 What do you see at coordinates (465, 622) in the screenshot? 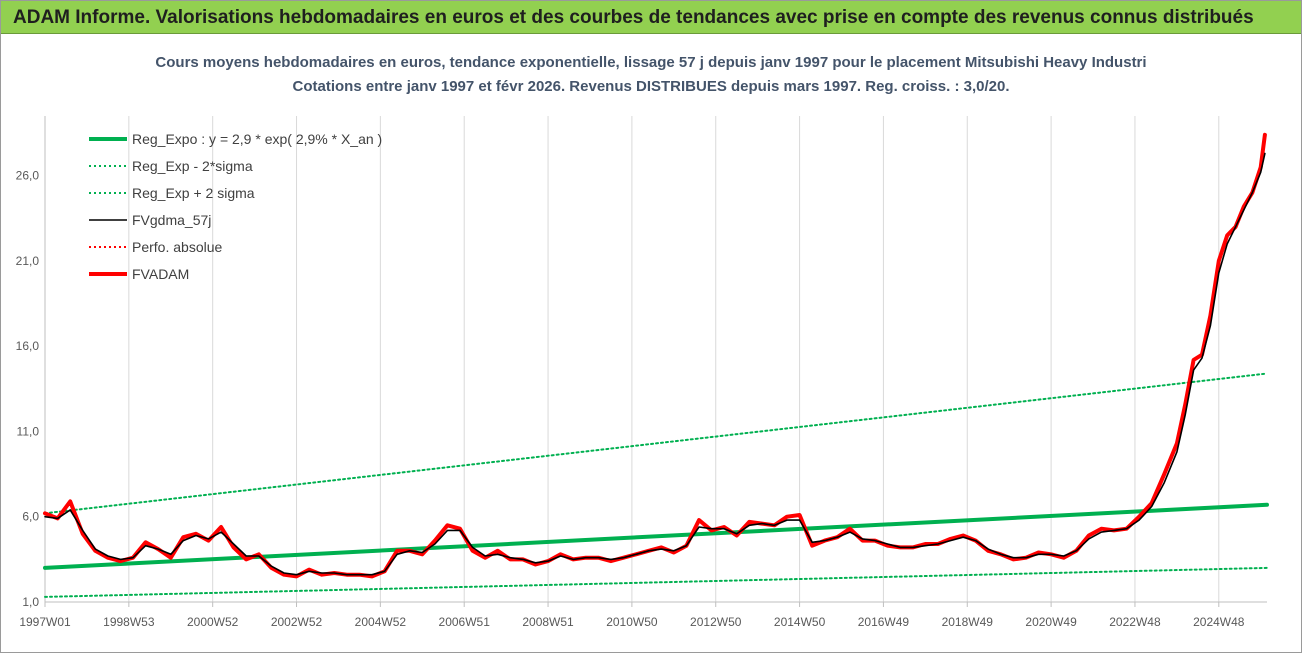
I see `x-tick-label: 2006W51` at bounding box center [465, 622].